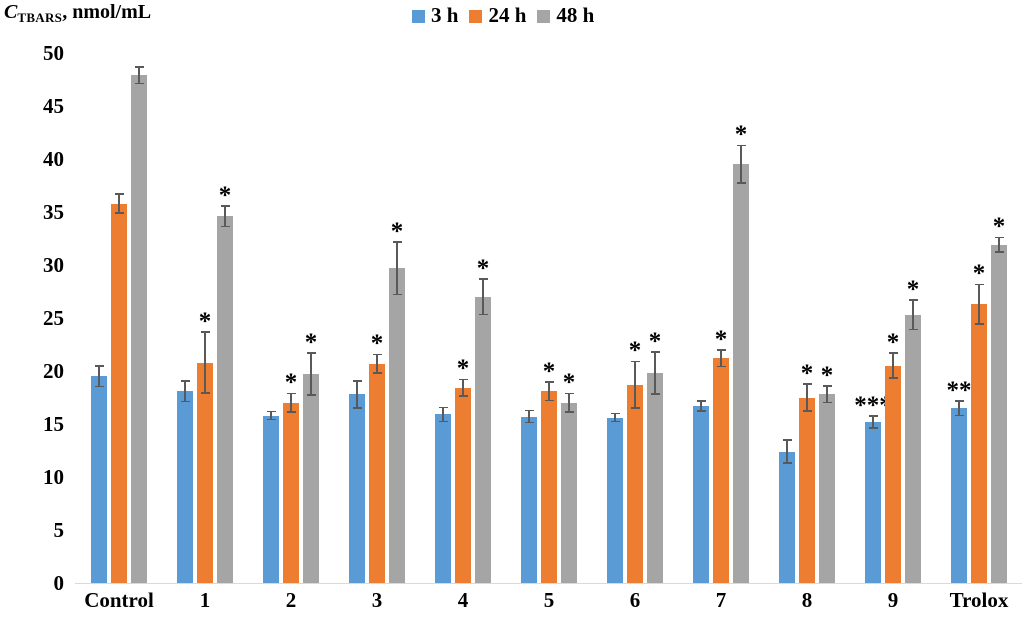 The height and width of the screenshot is (620, 1024). Describe the element at coordinates (435, 15) in the screenshot. I see `legend-item-3h: 3 h` at that location.